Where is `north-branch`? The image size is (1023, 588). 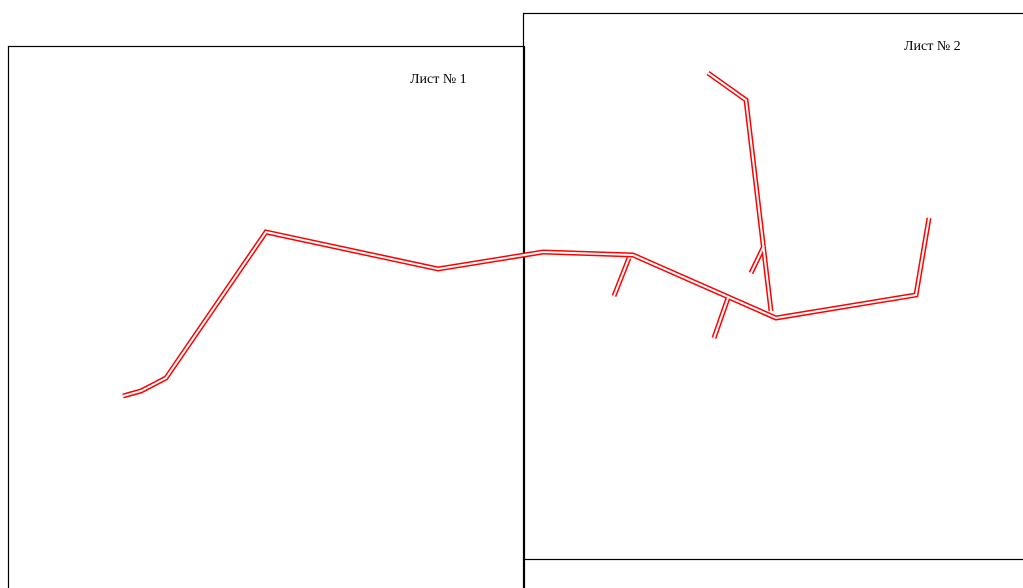 north-branch is located at coordinates (740, 191).